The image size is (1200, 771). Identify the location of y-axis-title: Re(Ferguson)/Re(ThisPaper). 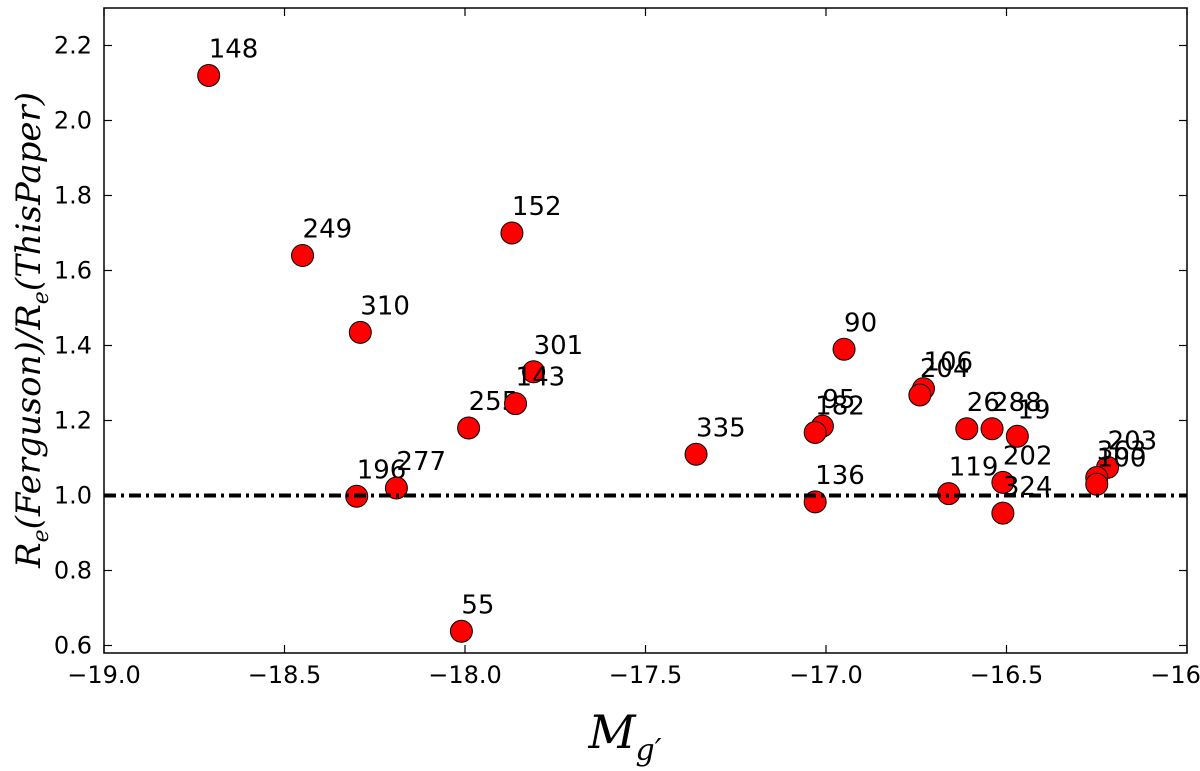
(31, 330).